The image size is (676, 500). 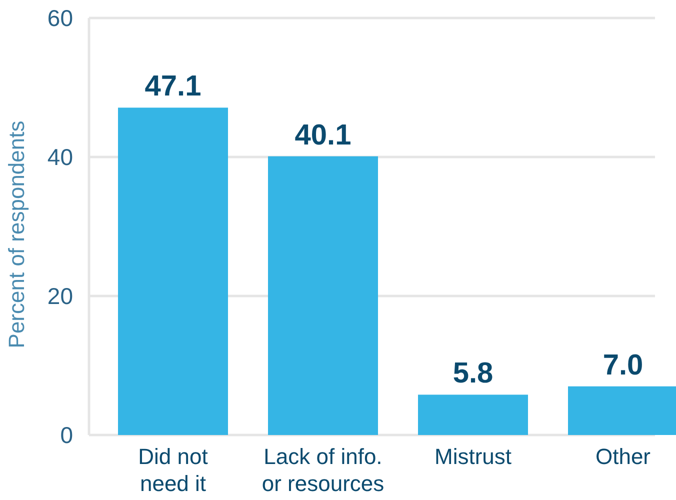 I want to click on data-label: 7.0, so click(x=623, y=365).